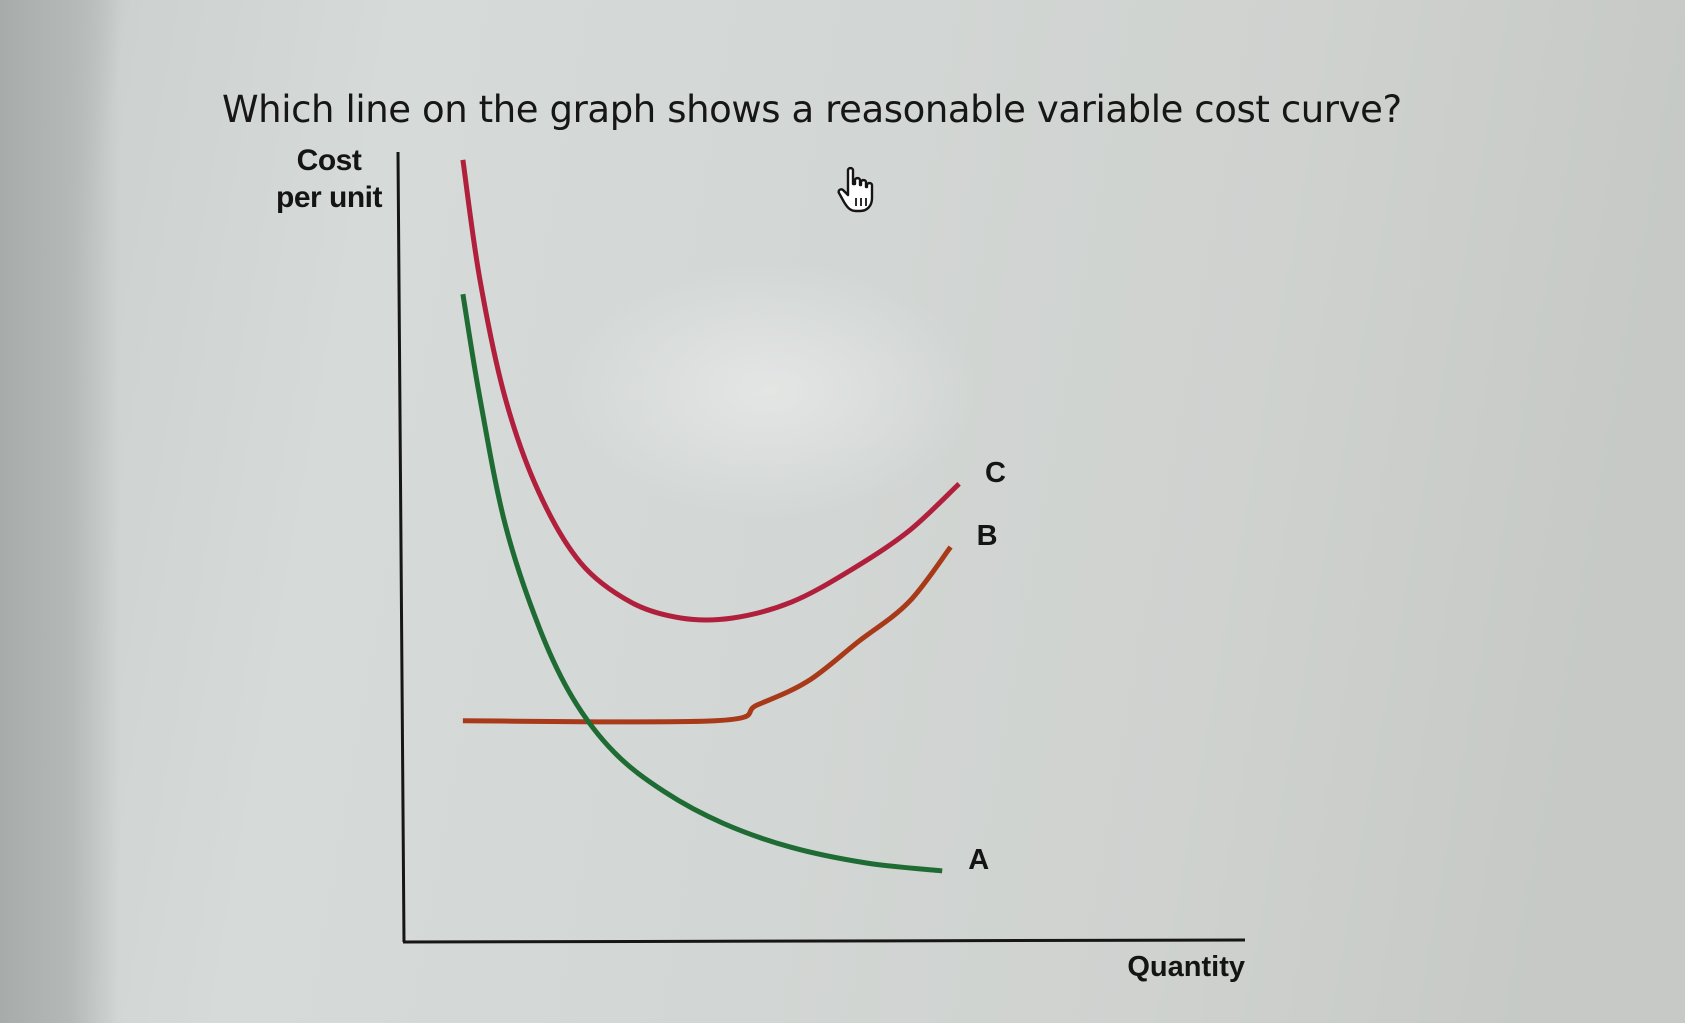 The image size is (1685, 1023). Describe the element at coordinates (1186, 967) in the screenshot. I see `x-axis-label: Quantity` at that location.